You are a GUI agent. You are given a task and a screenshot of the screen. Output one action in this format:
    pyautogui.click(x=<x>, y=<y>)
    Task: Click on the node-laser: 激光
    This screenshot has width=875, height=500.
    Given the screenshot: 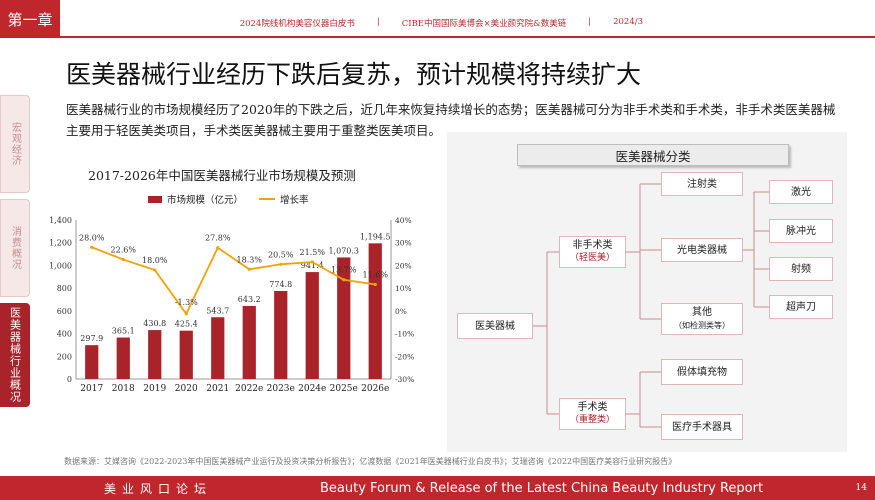 What is the action you would take?
    pyautogui.click(x=801, y=192)
    